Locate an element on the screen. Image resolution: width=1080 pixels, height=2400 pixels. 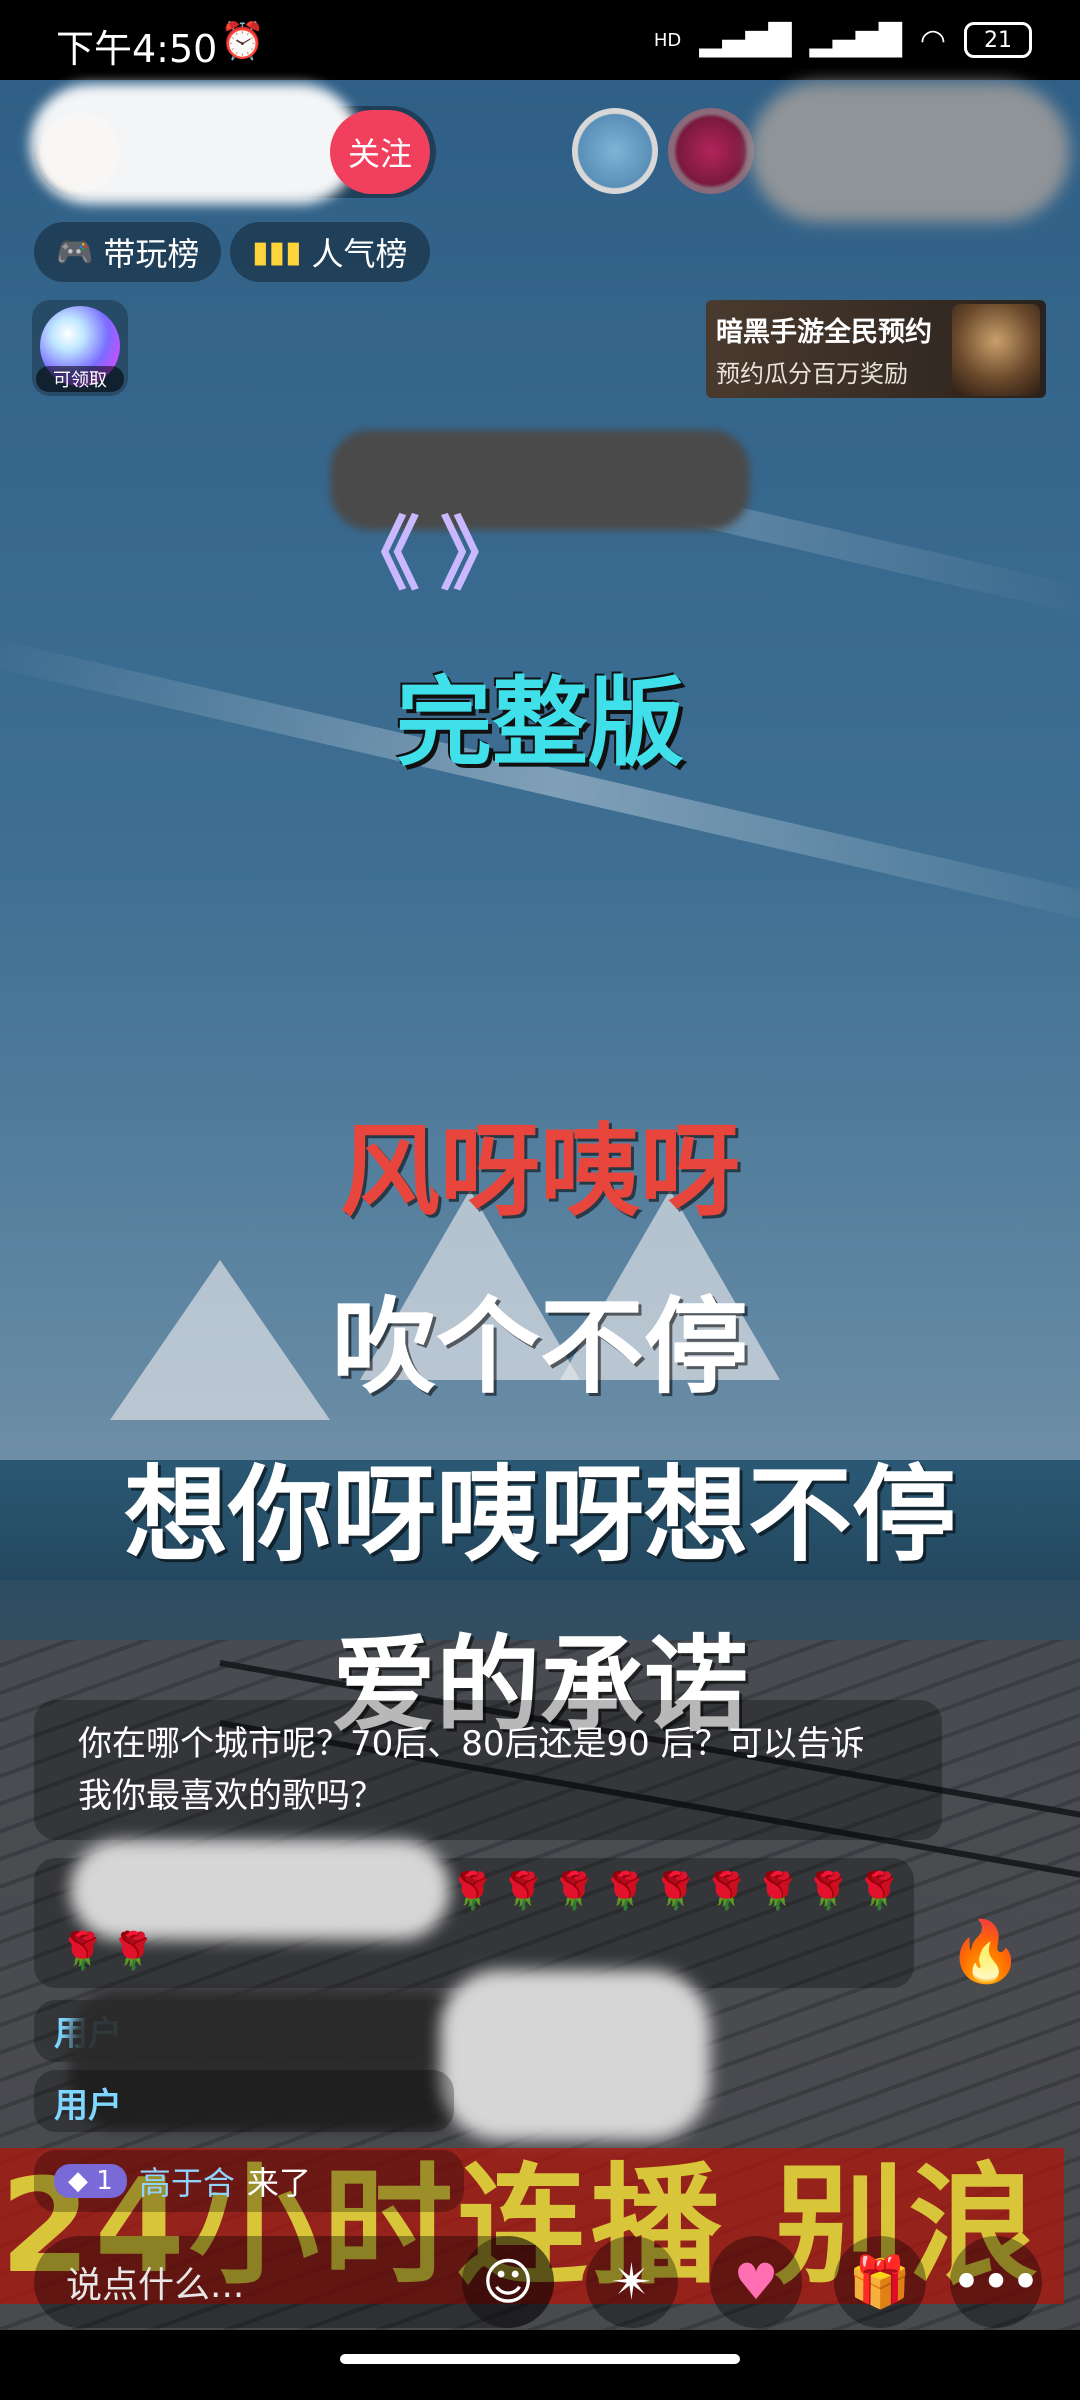
emoji-icon: ☺ is located at coordinates (508, 2282).